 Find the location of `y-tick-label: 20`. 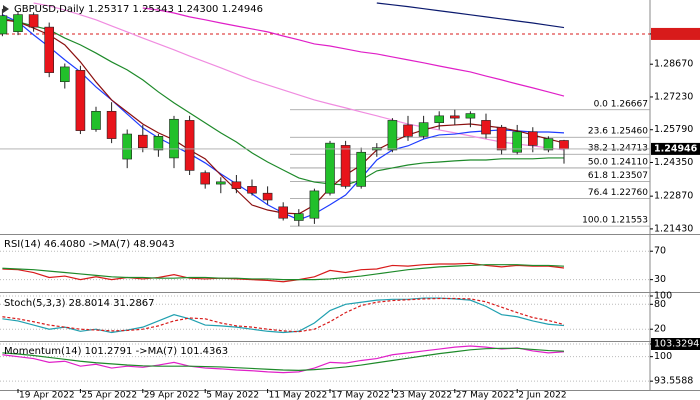

y-tick-label: 20 is located at coordinates (660, 329).